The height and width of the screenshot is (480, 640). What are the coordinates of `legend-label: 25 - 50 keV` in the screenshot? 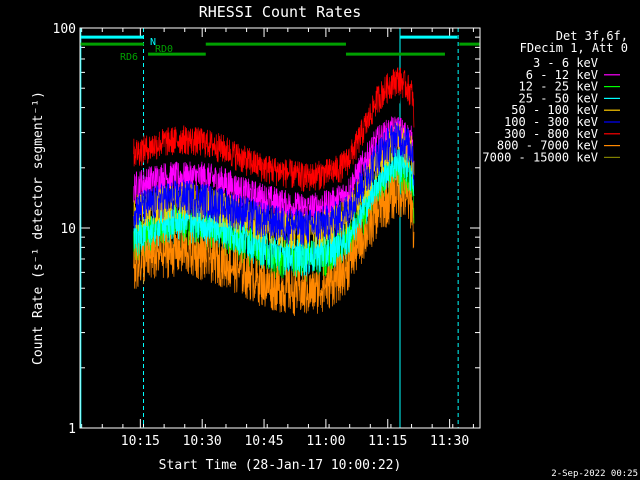 It's located at (558, 98).